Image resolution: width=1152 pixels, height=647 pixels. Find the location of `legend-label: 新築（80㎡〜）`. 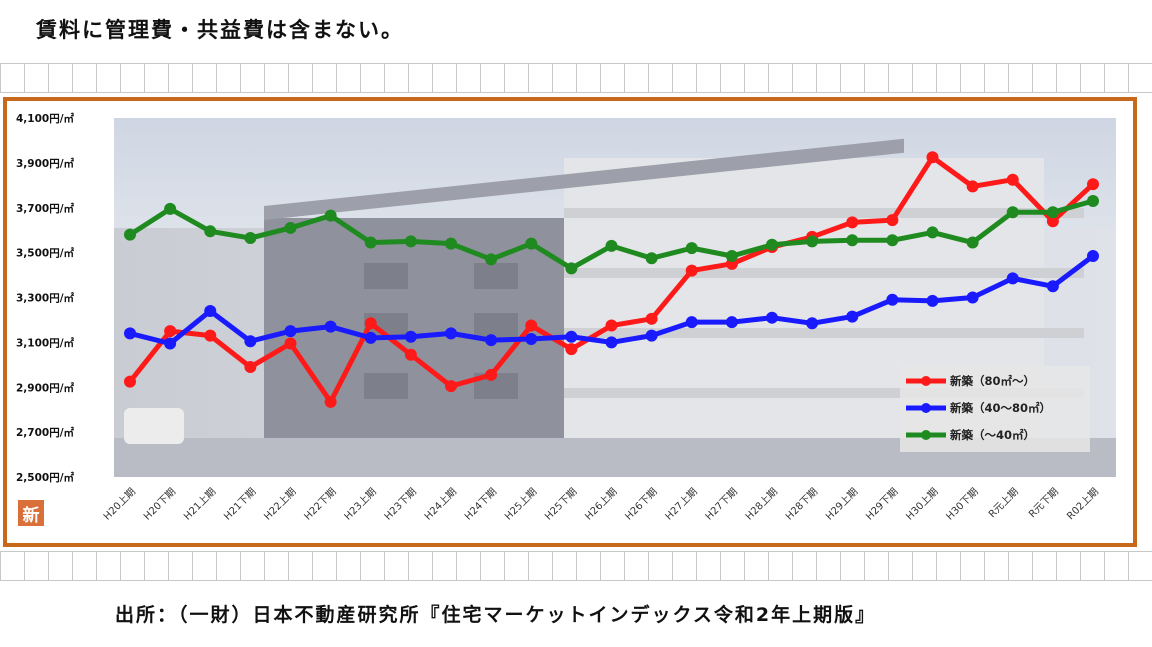

legend-label: 新築（80㎡〜） is located at coordinates (992, 381).